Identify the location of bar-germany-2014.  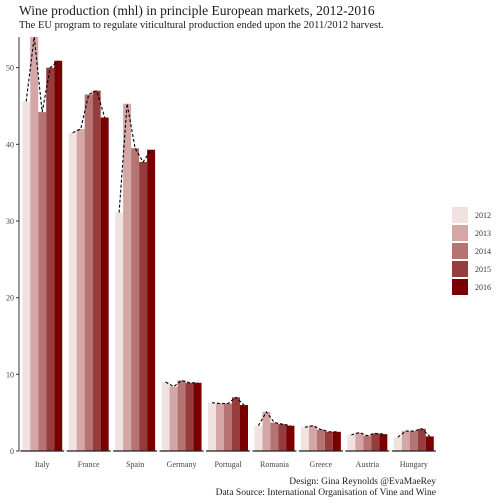
(181, 415).